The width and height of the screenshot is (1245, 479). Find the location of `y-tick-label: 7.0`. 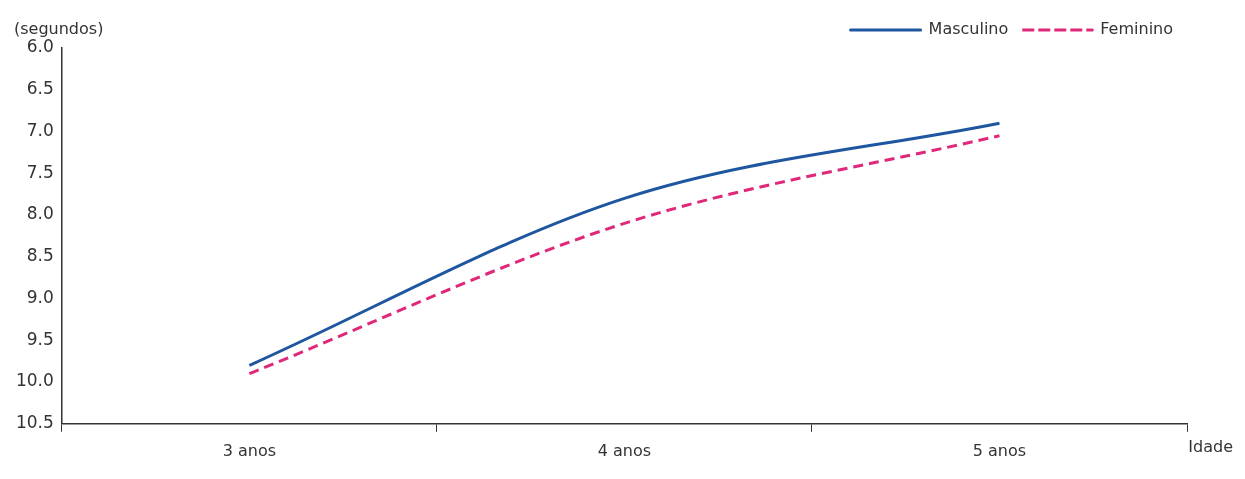

y-tick-label: 7.0 is located at coordinates (40, 129).